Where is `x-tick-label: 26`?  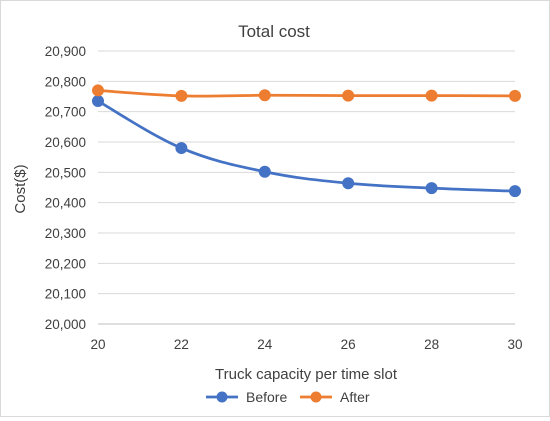
x-tick-label: 26 is located at coordinates (348, 344).